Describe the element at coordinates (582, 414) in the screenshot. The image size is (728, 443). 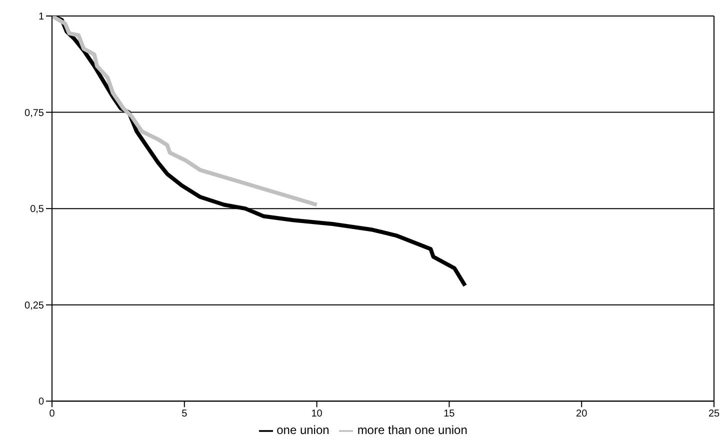
I see `x-tick-label: 20` at that location.